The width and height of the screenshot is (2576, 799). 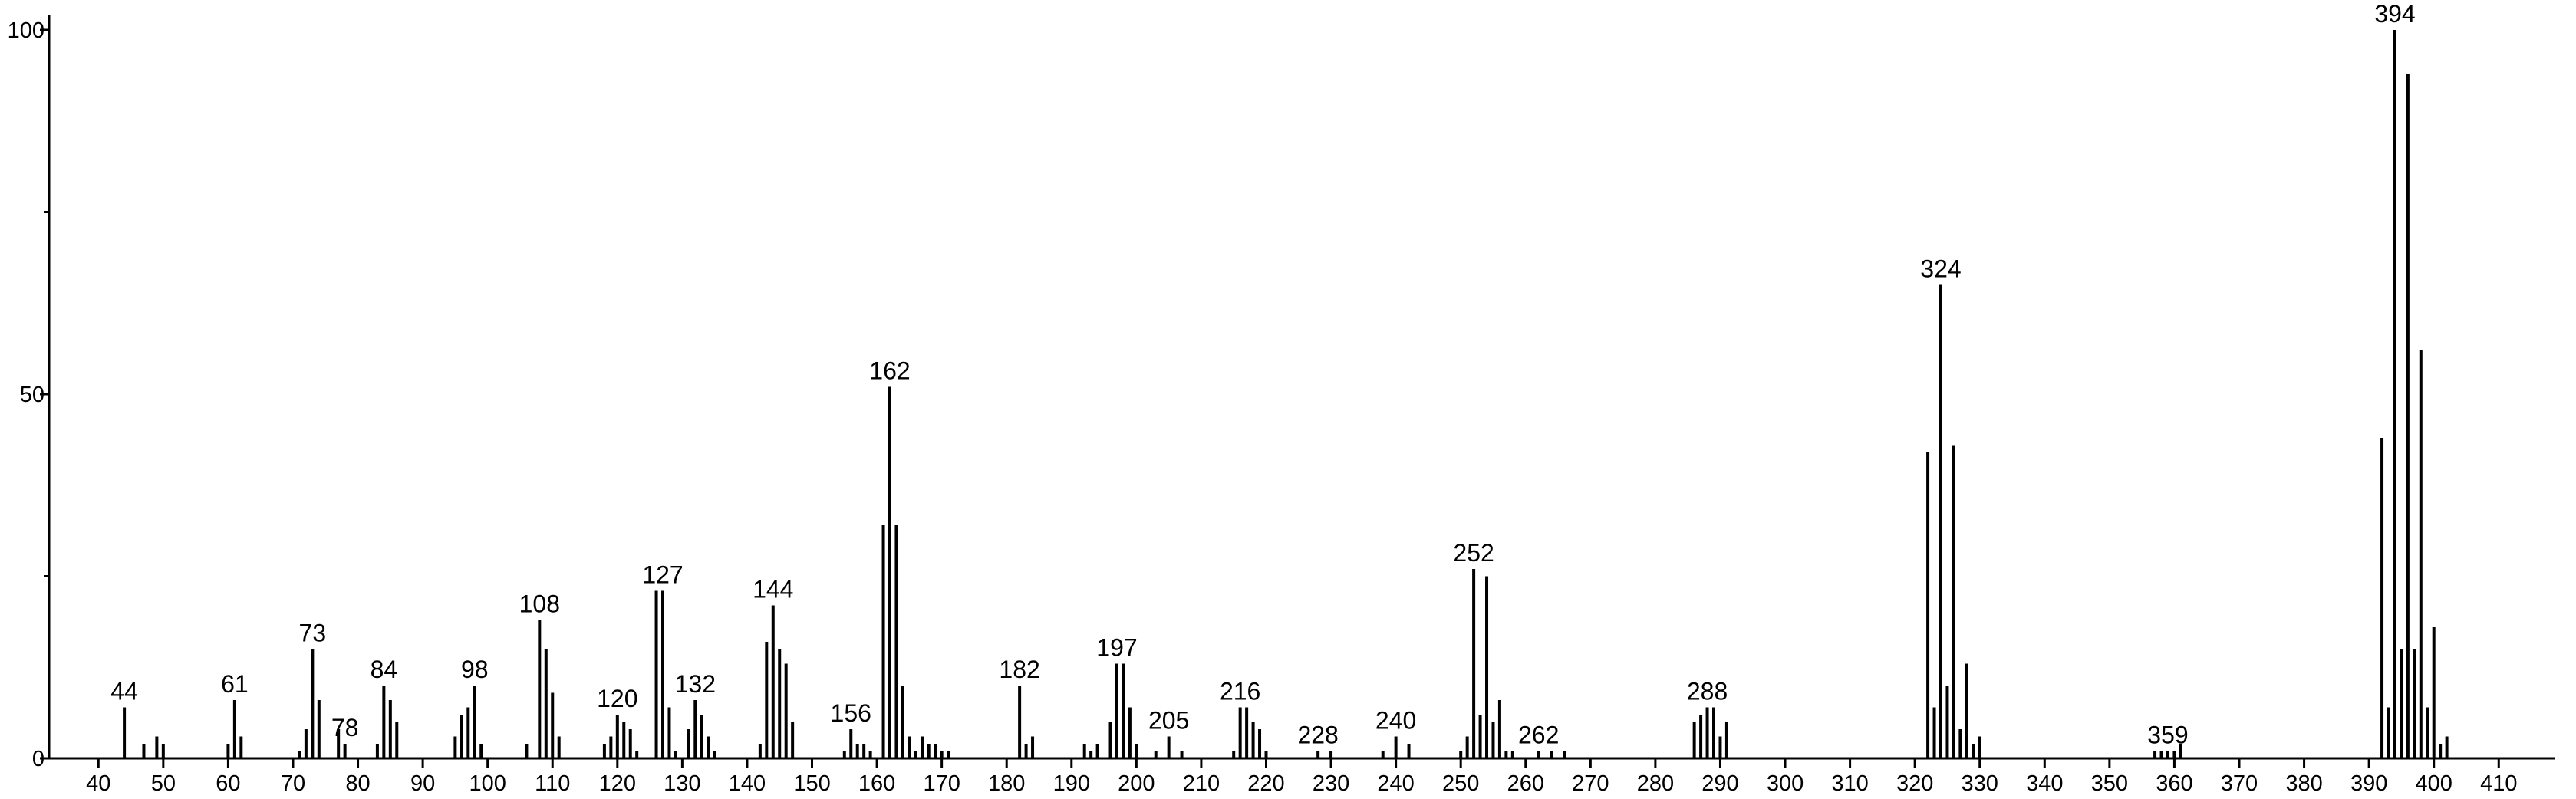 What do you see at coordinates (2239, 783) in the screenshot?
I see `x-tick-label: 370` at bounding box center [2239, 783].